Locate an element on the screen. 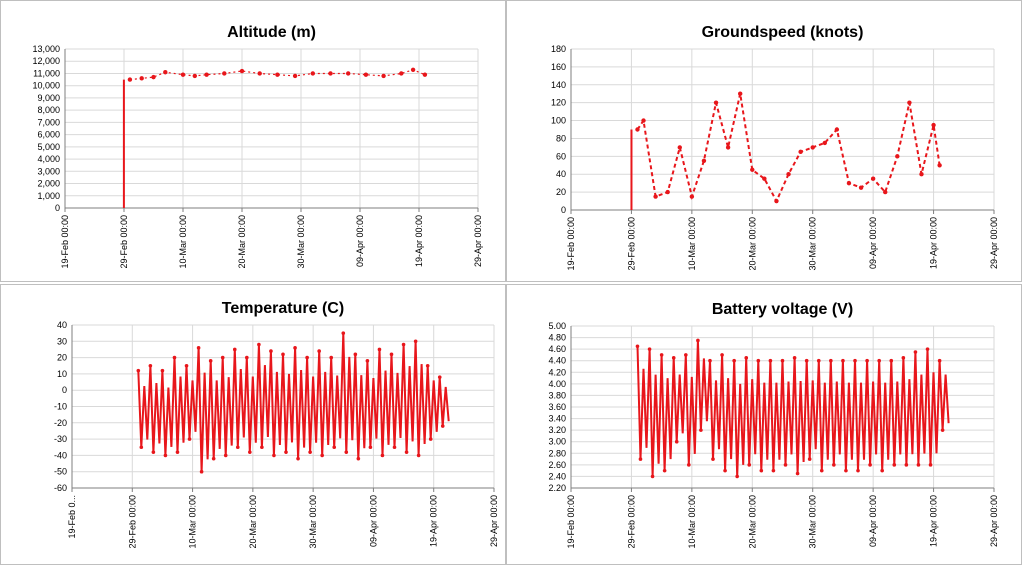 The width and height of the screenshot is (1022, 565). y-tick-label: -30 is located at coordinates (60, 439).